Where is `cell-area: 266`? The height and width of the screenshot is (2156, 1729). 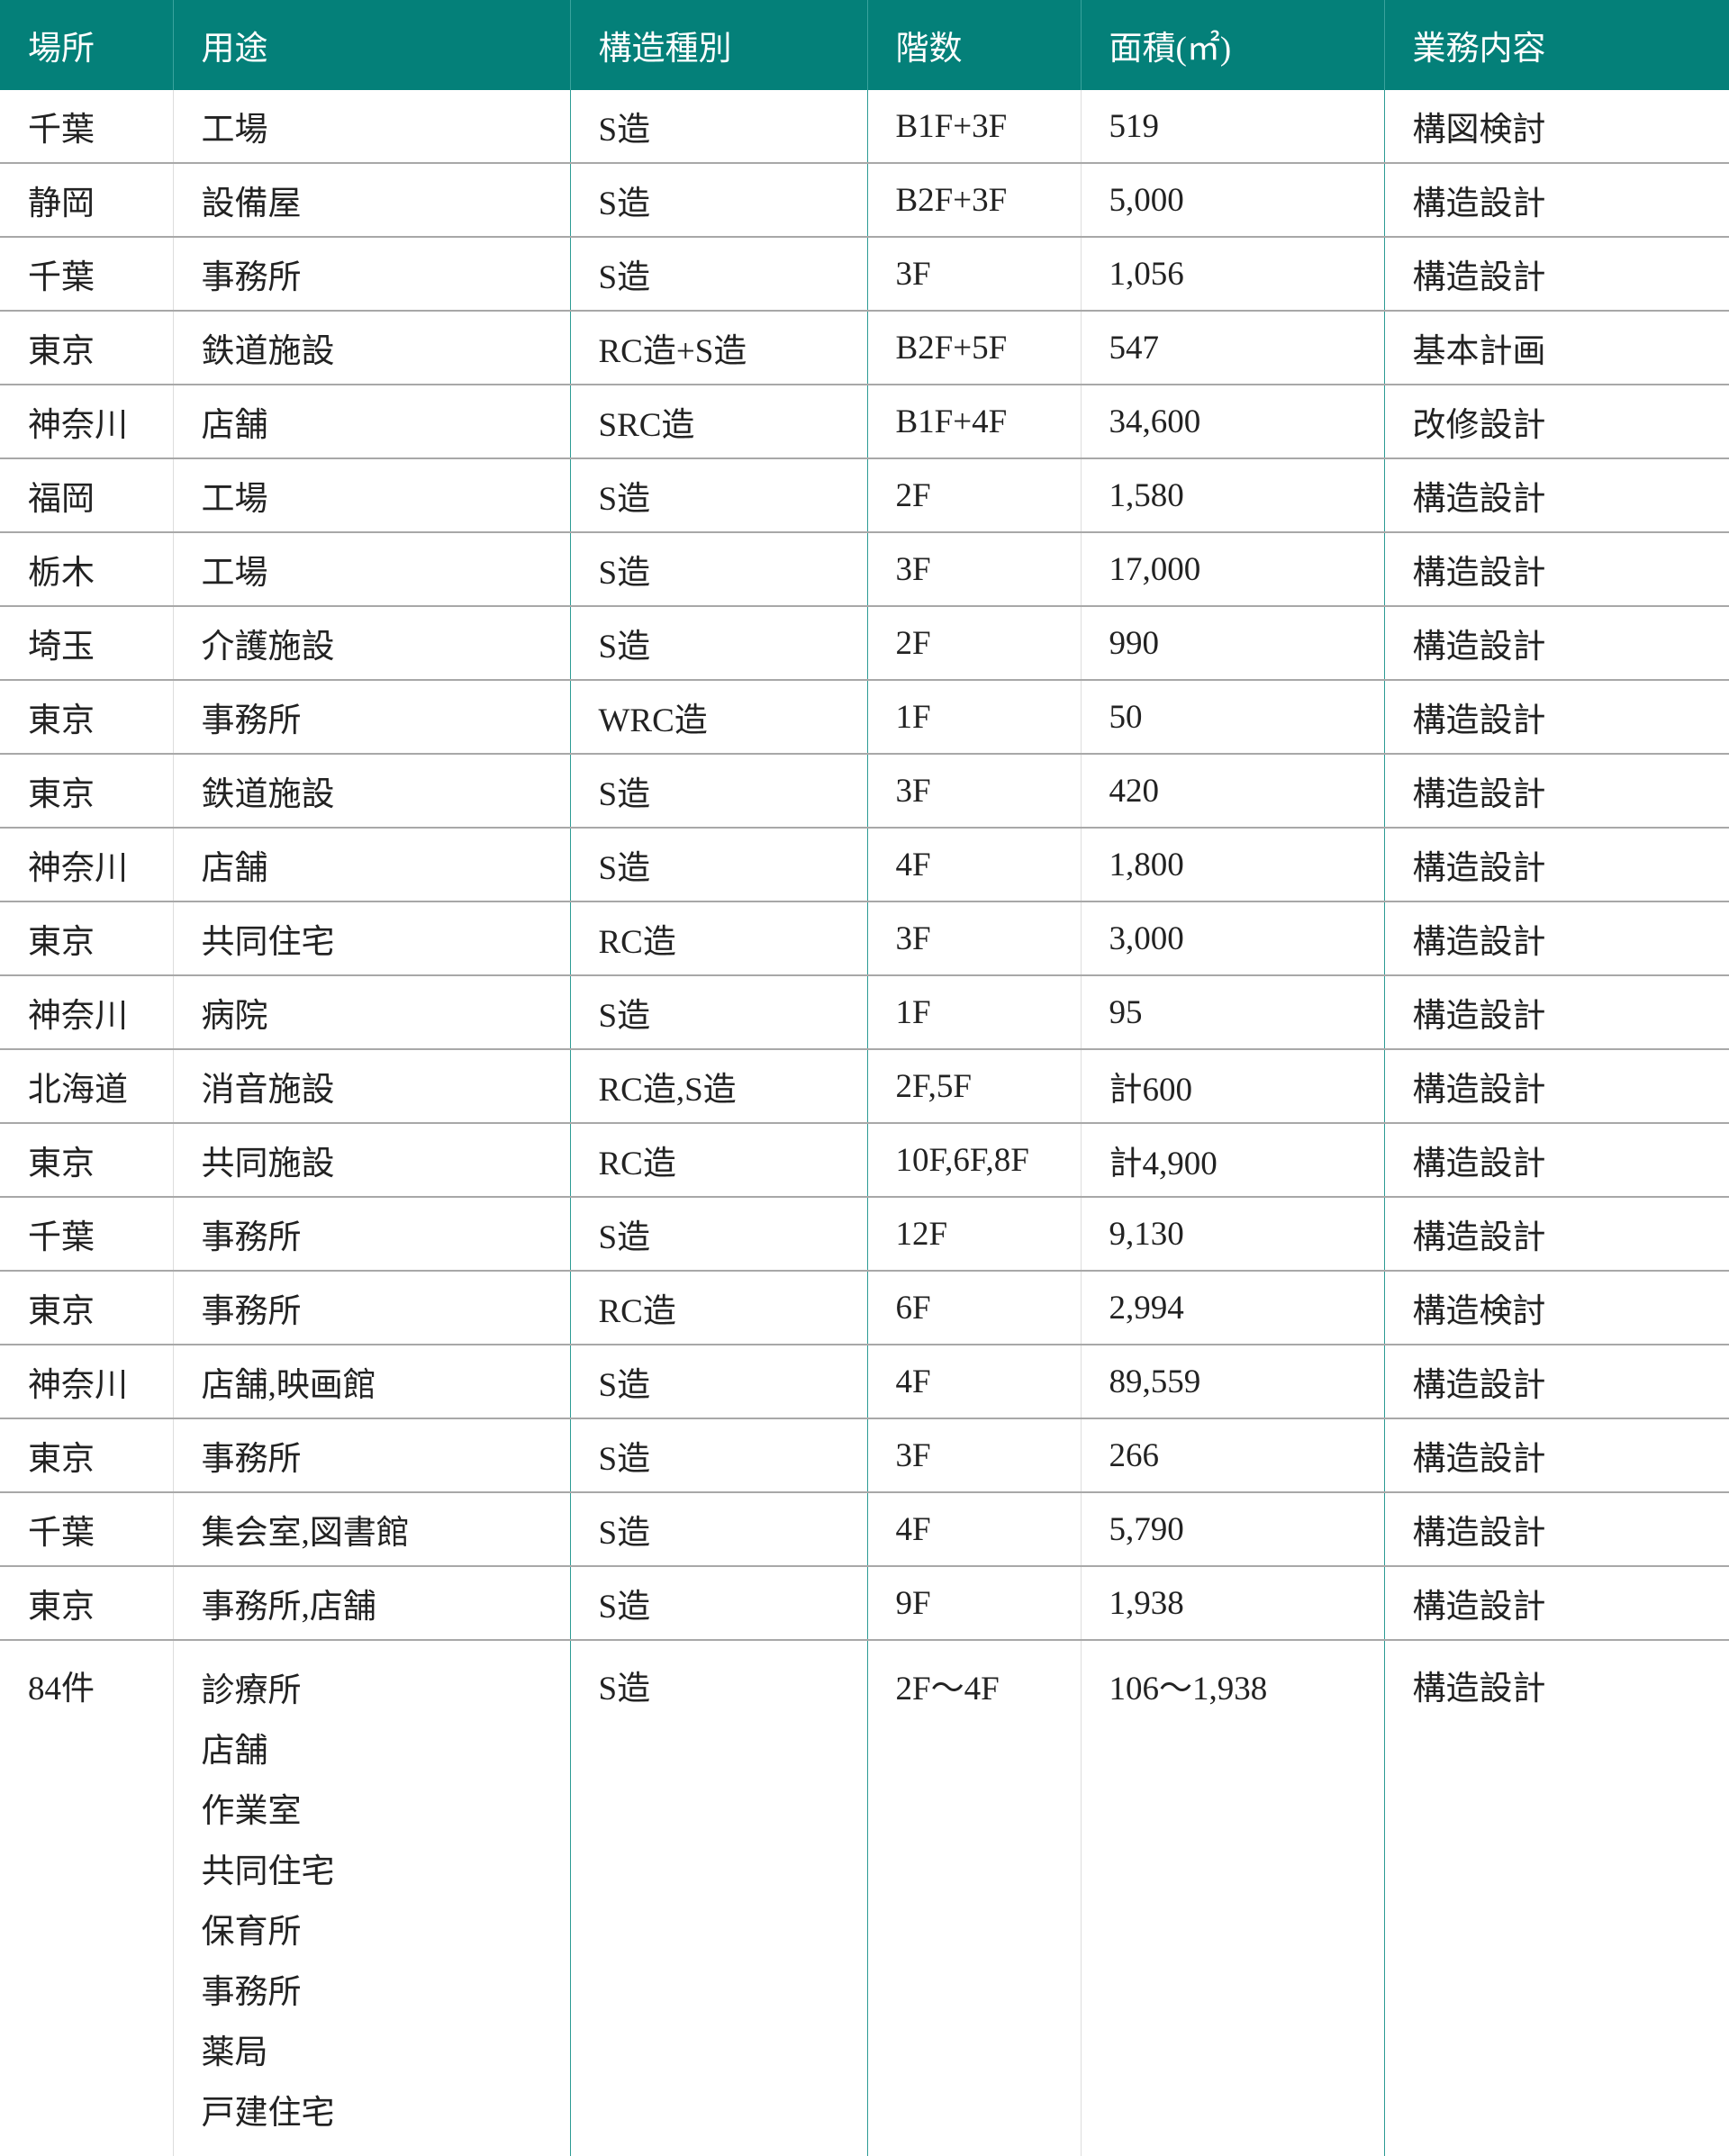 cell-area: 266 is located at coordinates (1233, 1455).